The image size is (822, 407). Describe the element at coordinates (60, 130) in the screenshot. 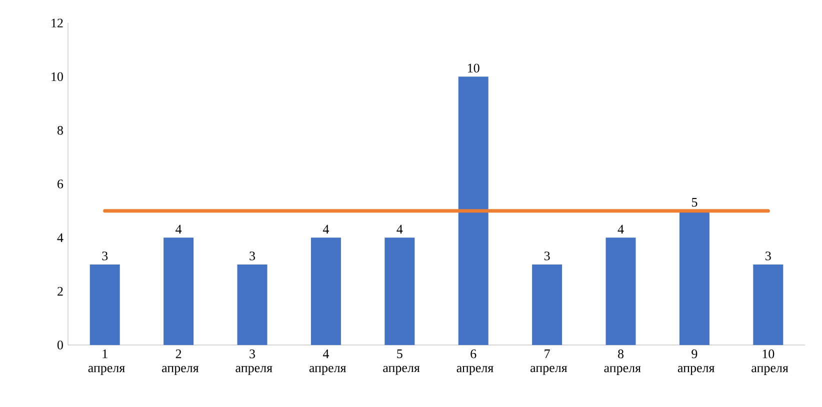

I see `y-tick-label: 8` at that location.